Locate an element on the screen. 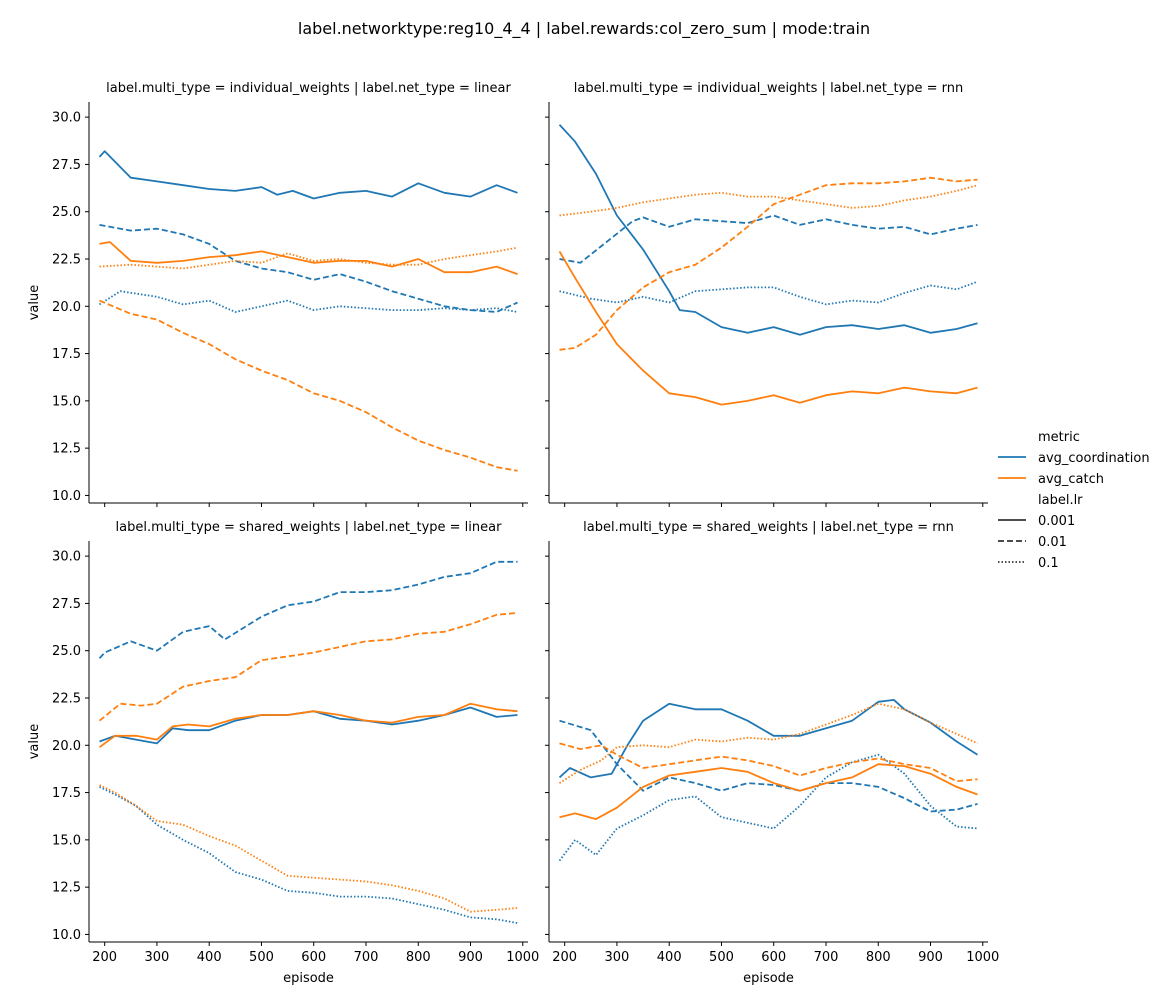  legend-lr-title: label.lr is located at coordinates (1060, 500).